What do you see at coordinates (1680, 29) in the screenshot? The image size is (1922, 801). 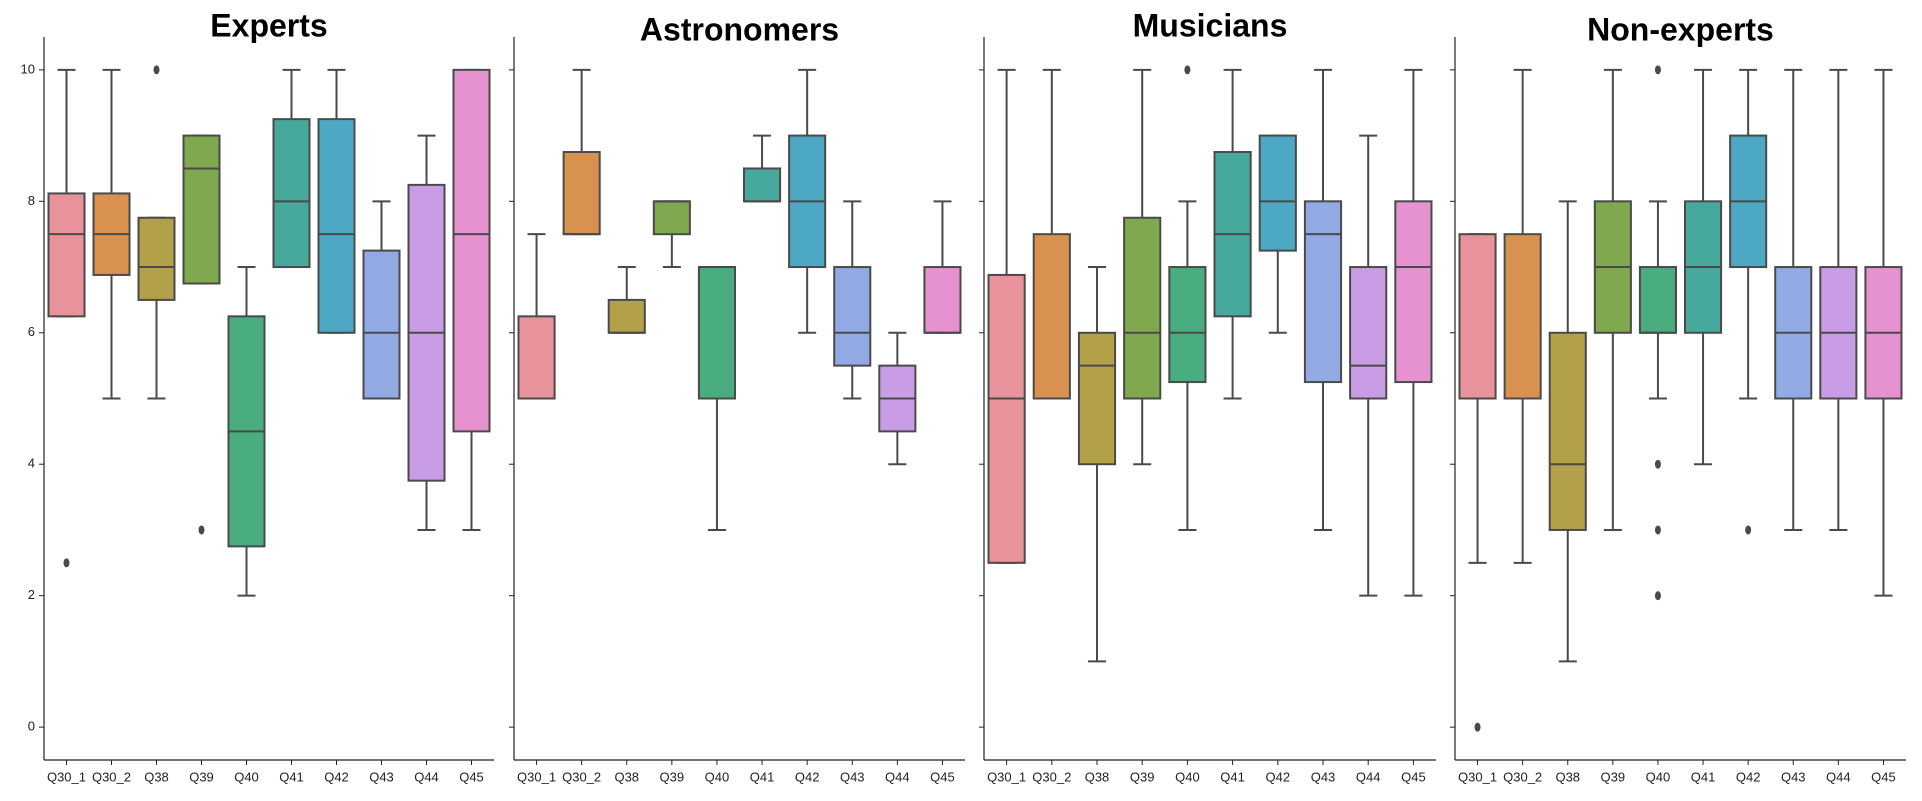 I see `panel-title: Non-experts` at bounding box center [1680, 29].